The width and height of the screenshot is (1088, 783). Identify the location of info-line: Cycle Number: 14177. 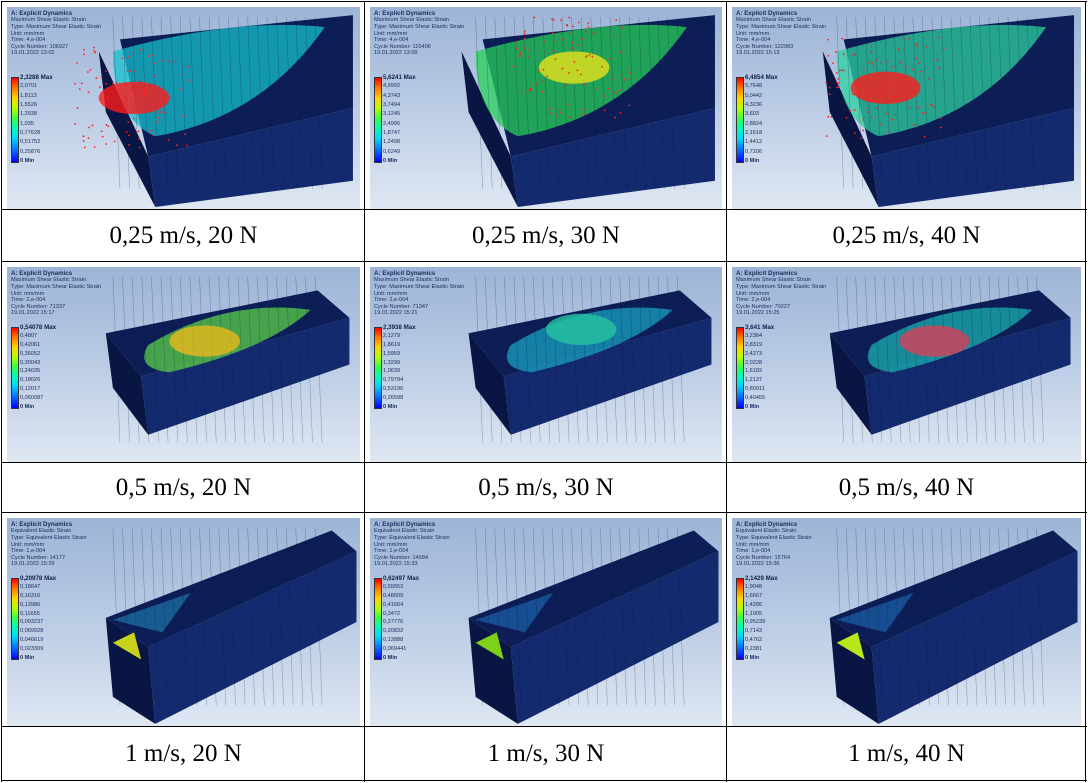
(38, 557).